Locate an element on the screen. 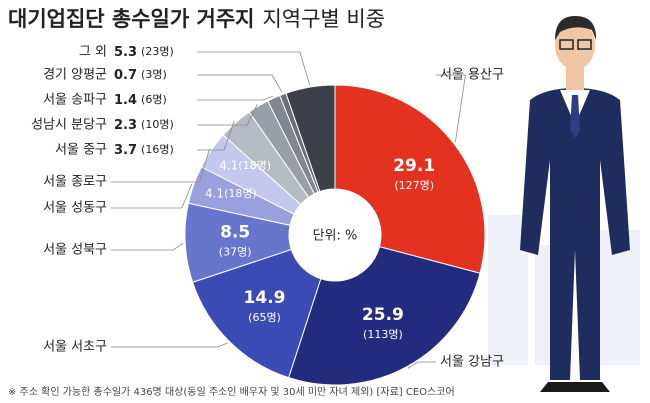  value-label: 14.9 is located at coordinates (265, 298).